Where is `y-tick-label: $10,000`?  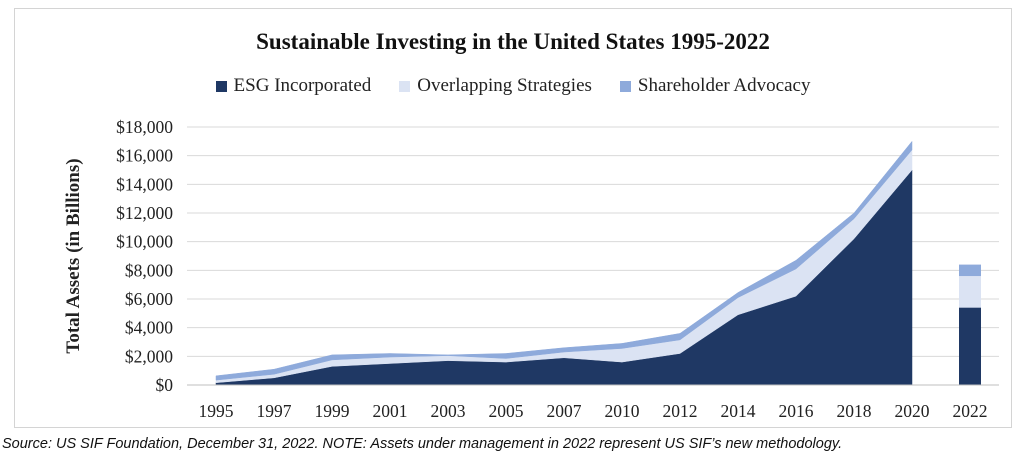 y-tick-label: $10,000 is located at coordinates (144, 242).